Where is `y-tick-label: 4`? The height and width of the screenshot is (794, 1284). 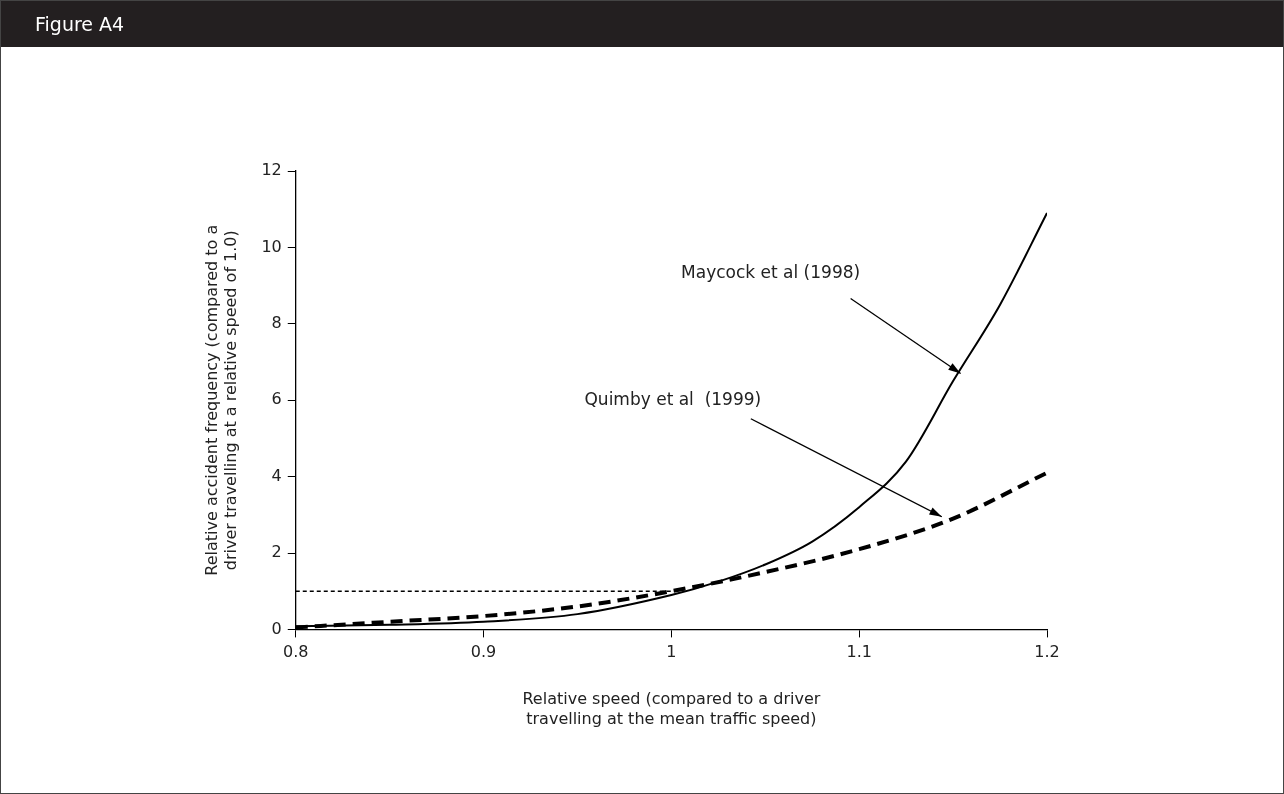
y-tick-label: 4 is located at coordinates (276, 475).